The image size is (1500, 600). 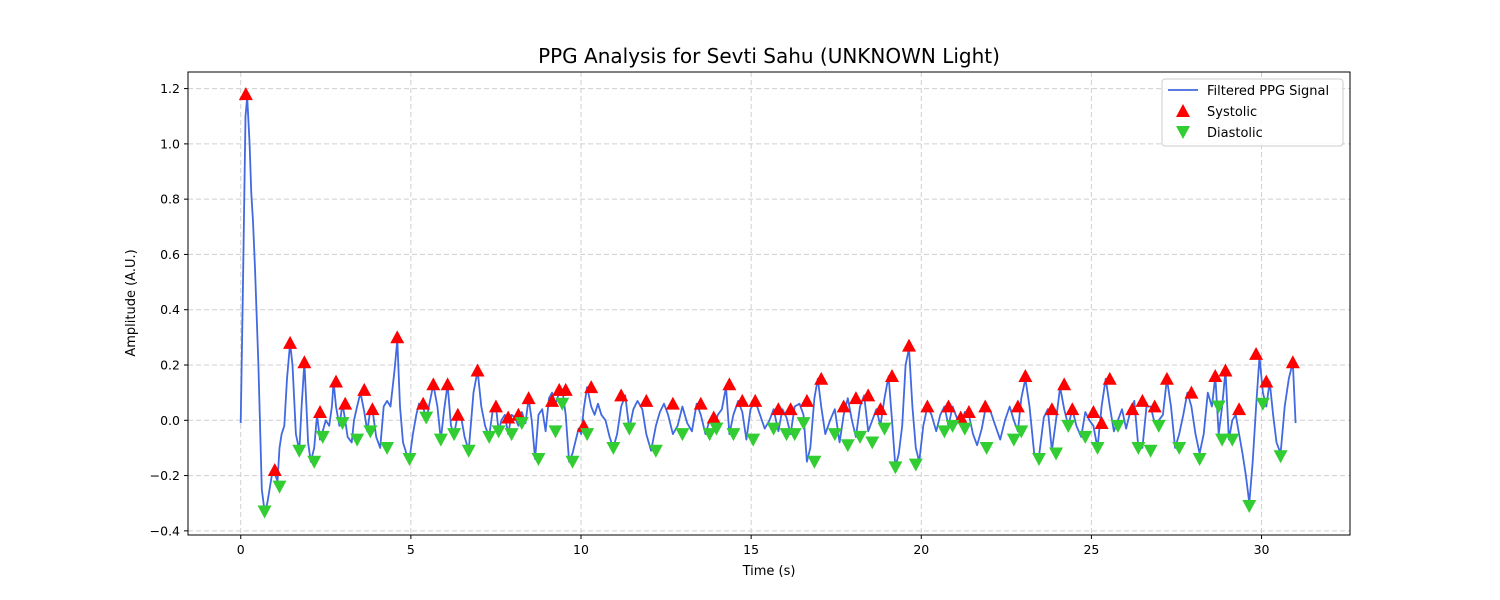 I want to click on y-axis-label: Amplitude (A.U.), so click(x=131, y=302).